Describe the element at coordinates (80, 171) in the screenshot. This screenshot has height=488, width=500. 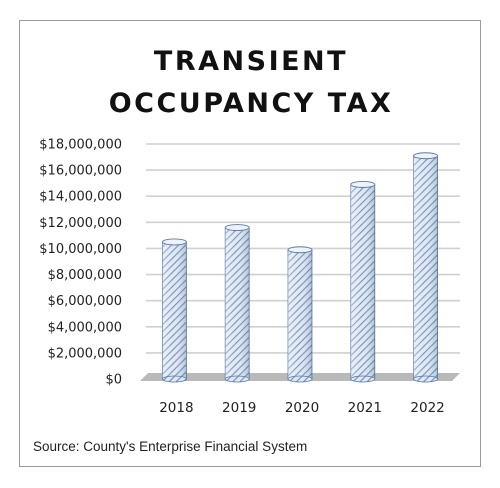
I see `y-tick-label: $16,000,000` at that location.